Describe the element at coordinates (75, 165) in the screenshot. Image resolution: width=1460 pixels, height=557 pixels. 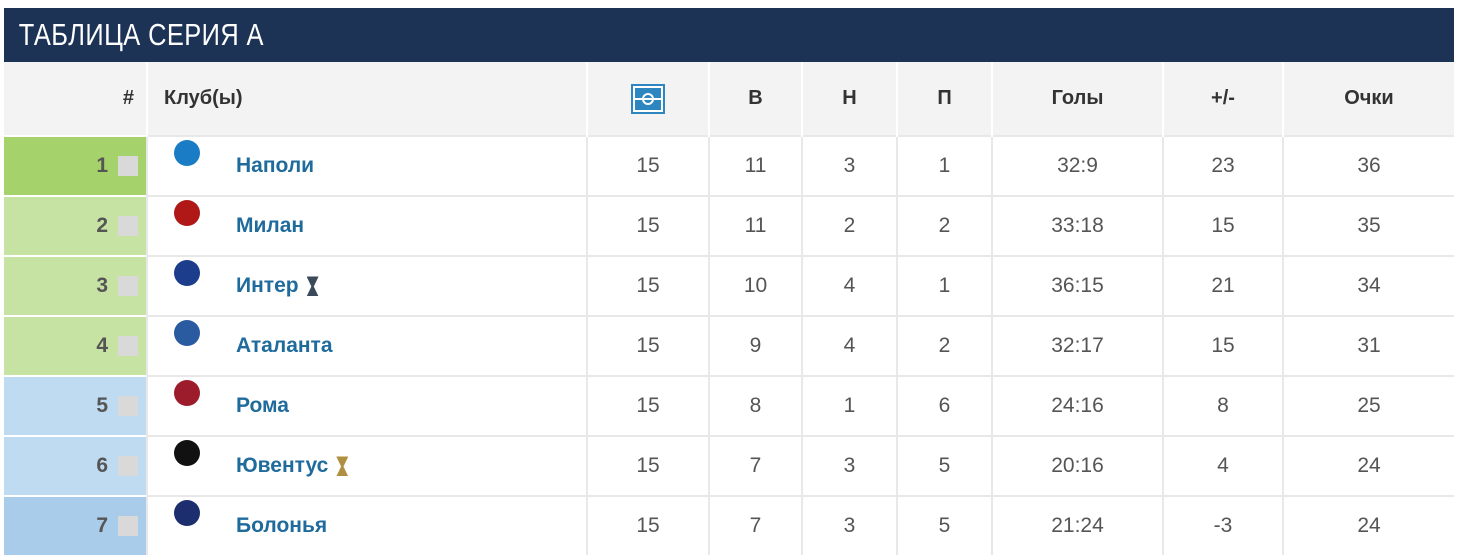
I see `rank-cell: 1` at that location.